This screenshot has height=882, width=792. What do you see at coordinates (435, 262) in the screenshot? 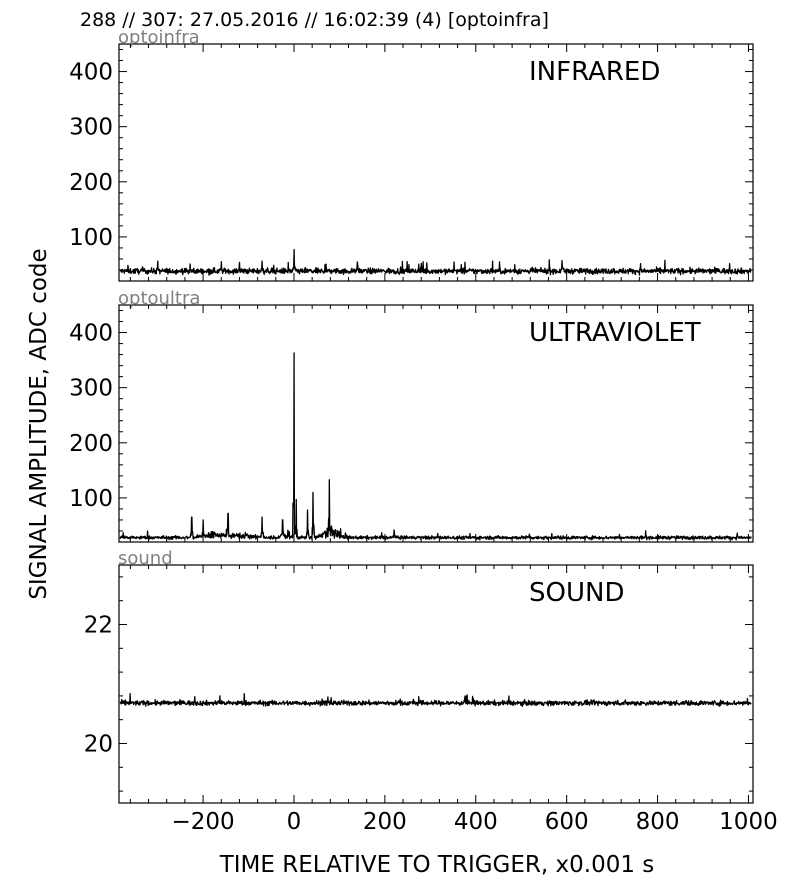
I see `signal-trace-optoinfra` at bounding box center [435, 262].